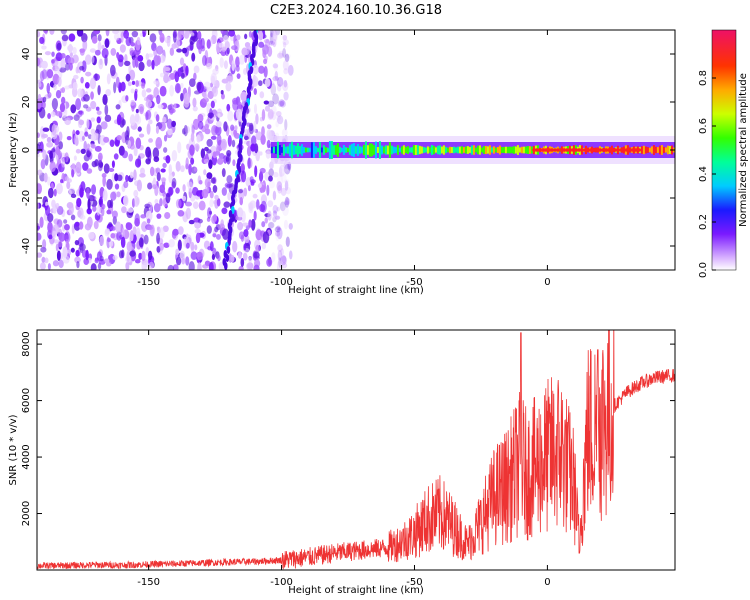  What do you see at coordinates (356, 10) in the screenshot?
I see `chart-title: C2E3.2024.160.10.36.G18` at bounding box center [356, 10].